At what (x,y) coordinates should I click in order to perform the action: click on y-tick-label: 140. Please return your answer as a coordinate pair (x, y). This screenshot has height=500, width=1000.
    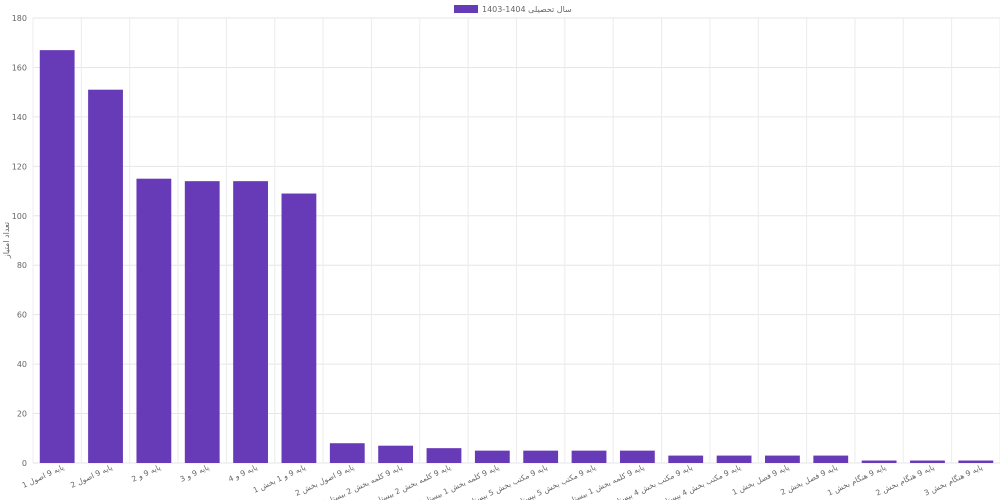
    Looking at the image, I should click on (19, 117).